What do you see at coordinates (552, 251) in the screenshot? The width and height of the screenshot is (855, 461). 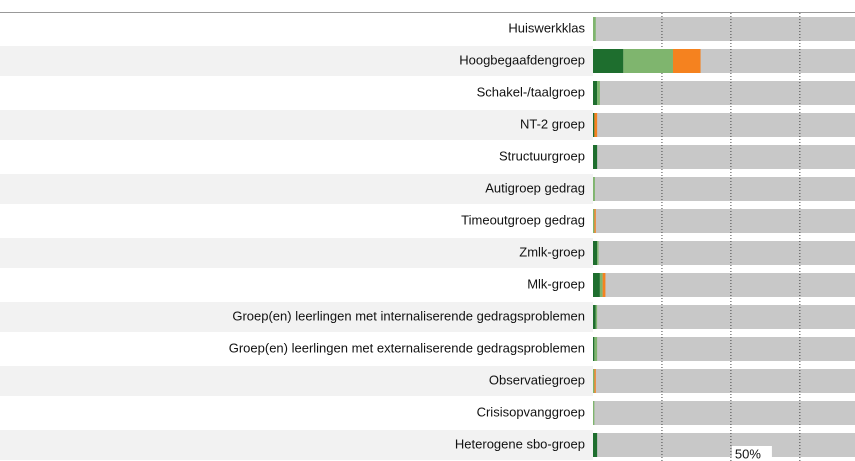 I see `y-tick-label: Zmlk-groep` at bounding box center [552, 251].